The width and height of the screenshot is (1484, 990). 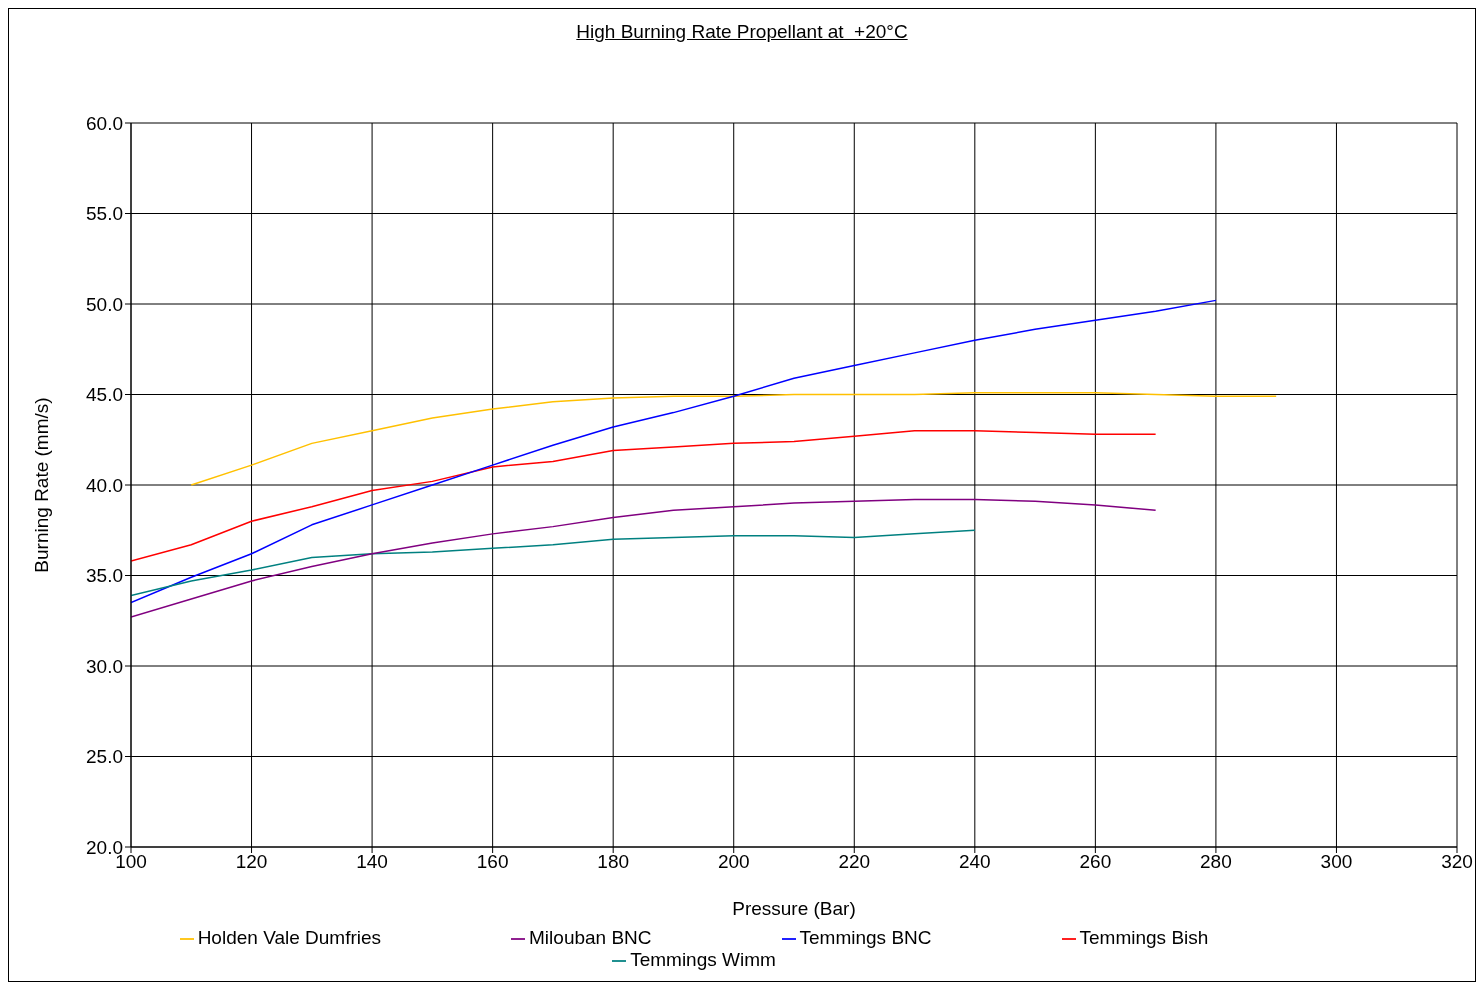 What do you see at coordinates (1216, 862) in the screenshot?
I see `x-tick-label: 280` at bounding box center [1216, 862].